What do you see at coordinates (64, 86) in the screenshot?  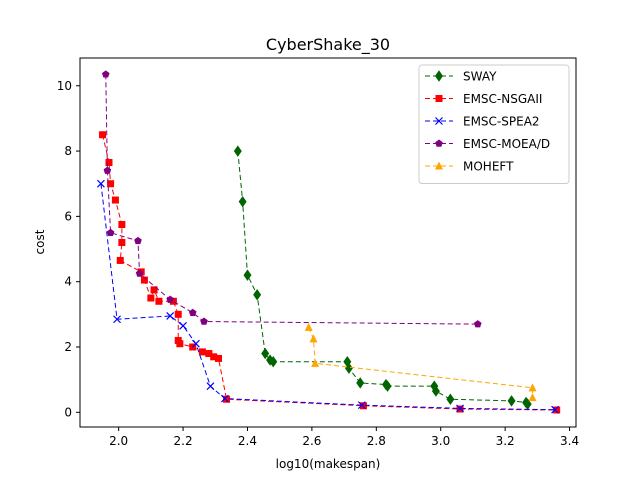 I see `y-tick-label: 10` at bounding box center [64, 86].